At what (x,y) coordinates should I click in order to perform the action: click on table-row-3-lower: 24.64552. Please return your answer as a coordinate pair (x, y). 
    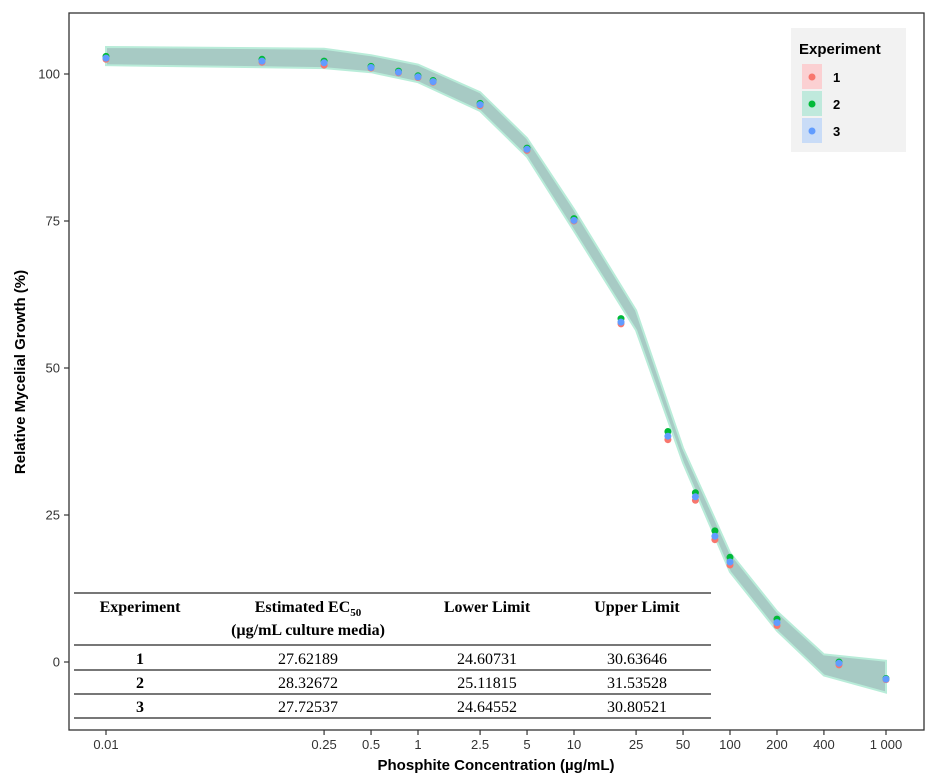
    Looking at the image, I should click on (487, 707).